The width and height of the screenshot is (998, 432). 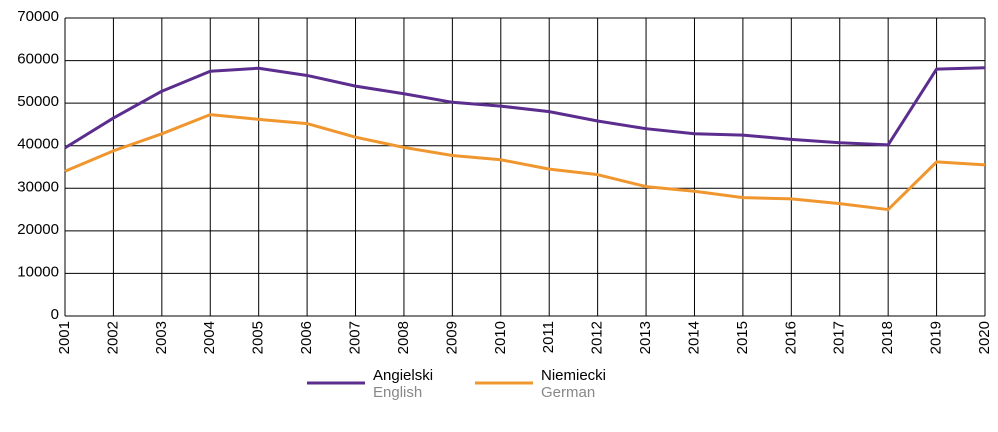 I want to click on x-tick-label: 2018, so click(x=887, y=337).